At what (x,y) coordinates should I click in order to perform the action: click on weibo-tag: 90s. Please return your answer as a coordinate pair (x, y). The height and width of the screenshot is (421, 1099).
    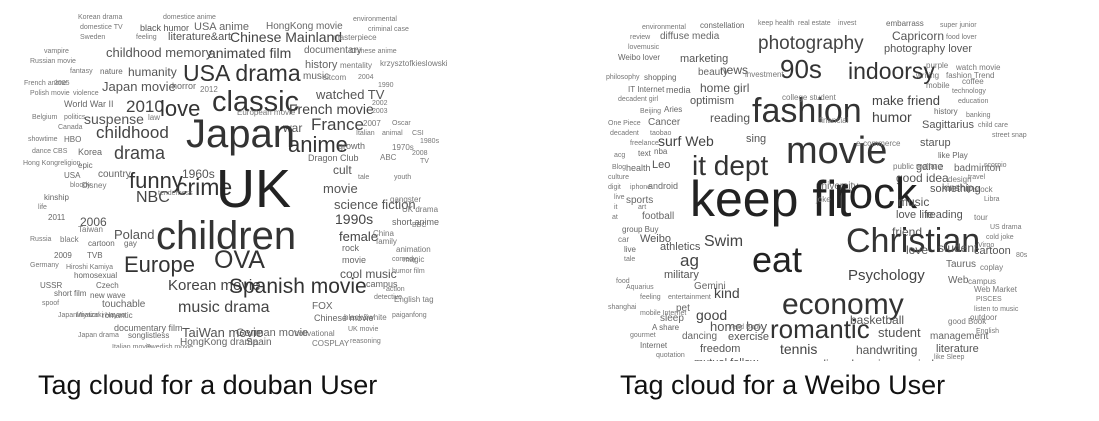
    Looking at the image, I should click on (801, 69).